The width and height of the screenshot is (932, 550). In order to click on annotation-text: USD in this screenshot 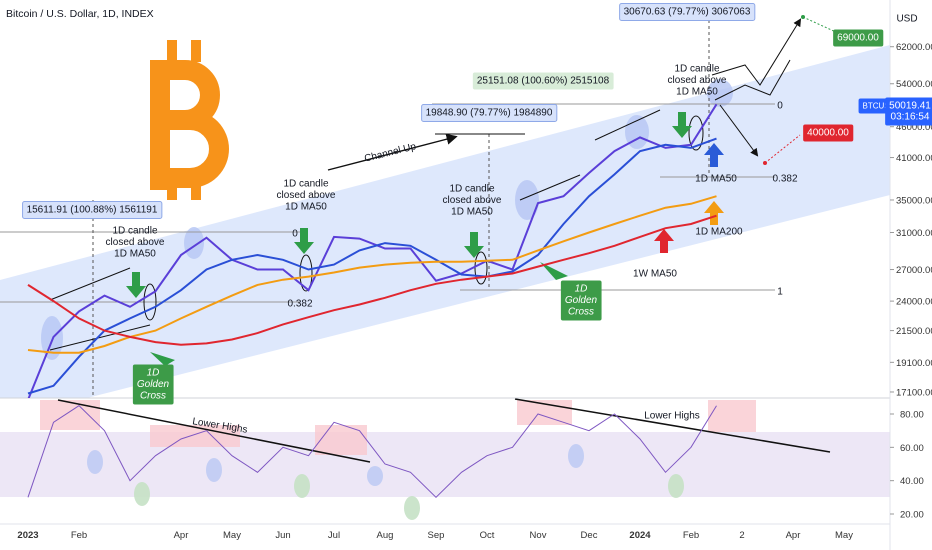, I will do `click(906, 19)`.